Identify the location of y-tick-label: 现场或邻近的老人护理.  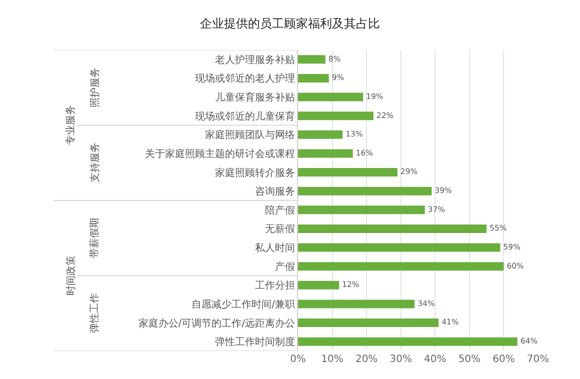
(245, 78).